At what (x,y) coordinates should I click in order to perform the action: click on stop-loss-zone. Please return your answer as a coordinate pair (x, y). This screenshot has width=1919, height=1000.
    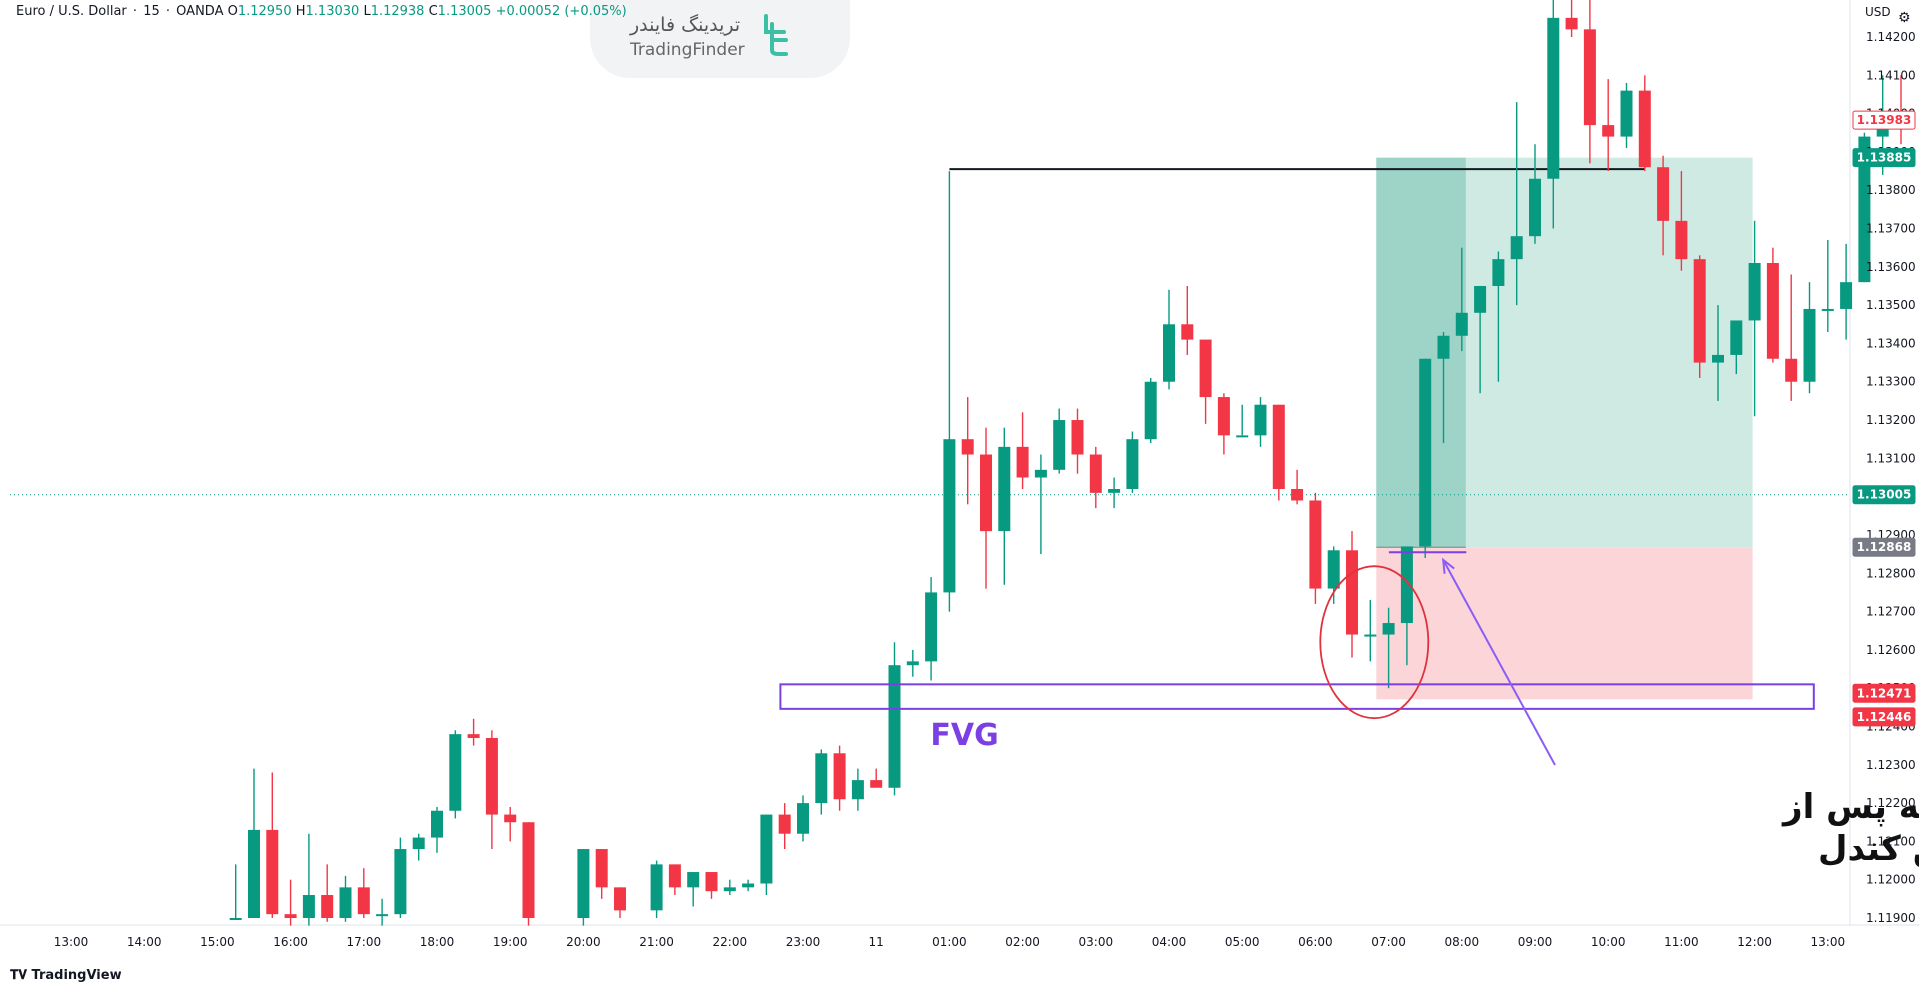
    Looking at the image, I should click on (1564, 623).